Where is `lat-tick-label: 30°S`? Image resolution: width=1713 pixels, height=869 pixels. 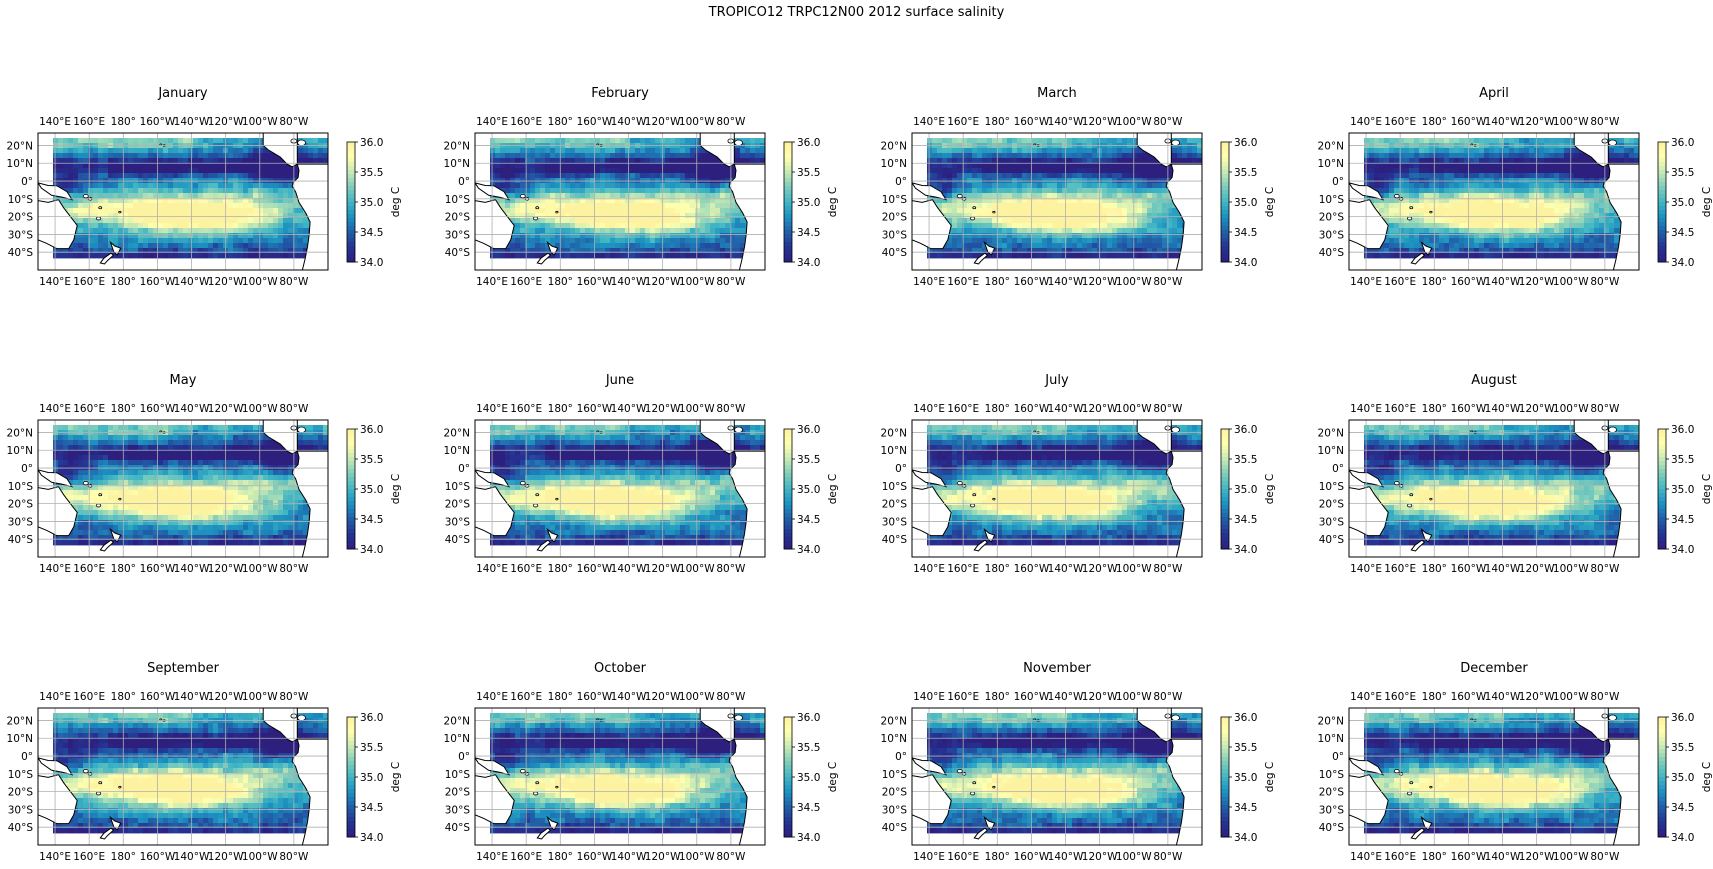 lat-tick-label: 30°S is located at coordinates (21, 522).